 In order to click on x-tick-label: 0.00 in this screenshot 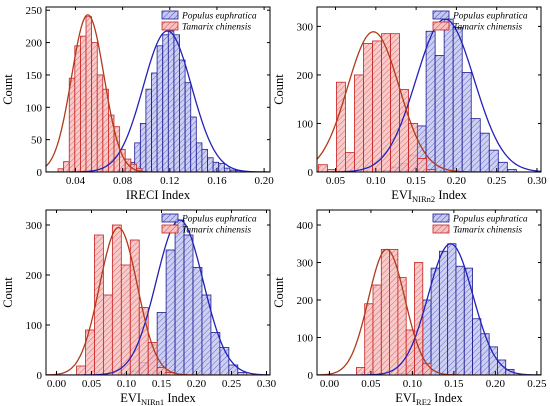, I will do `click(330, 384)`.